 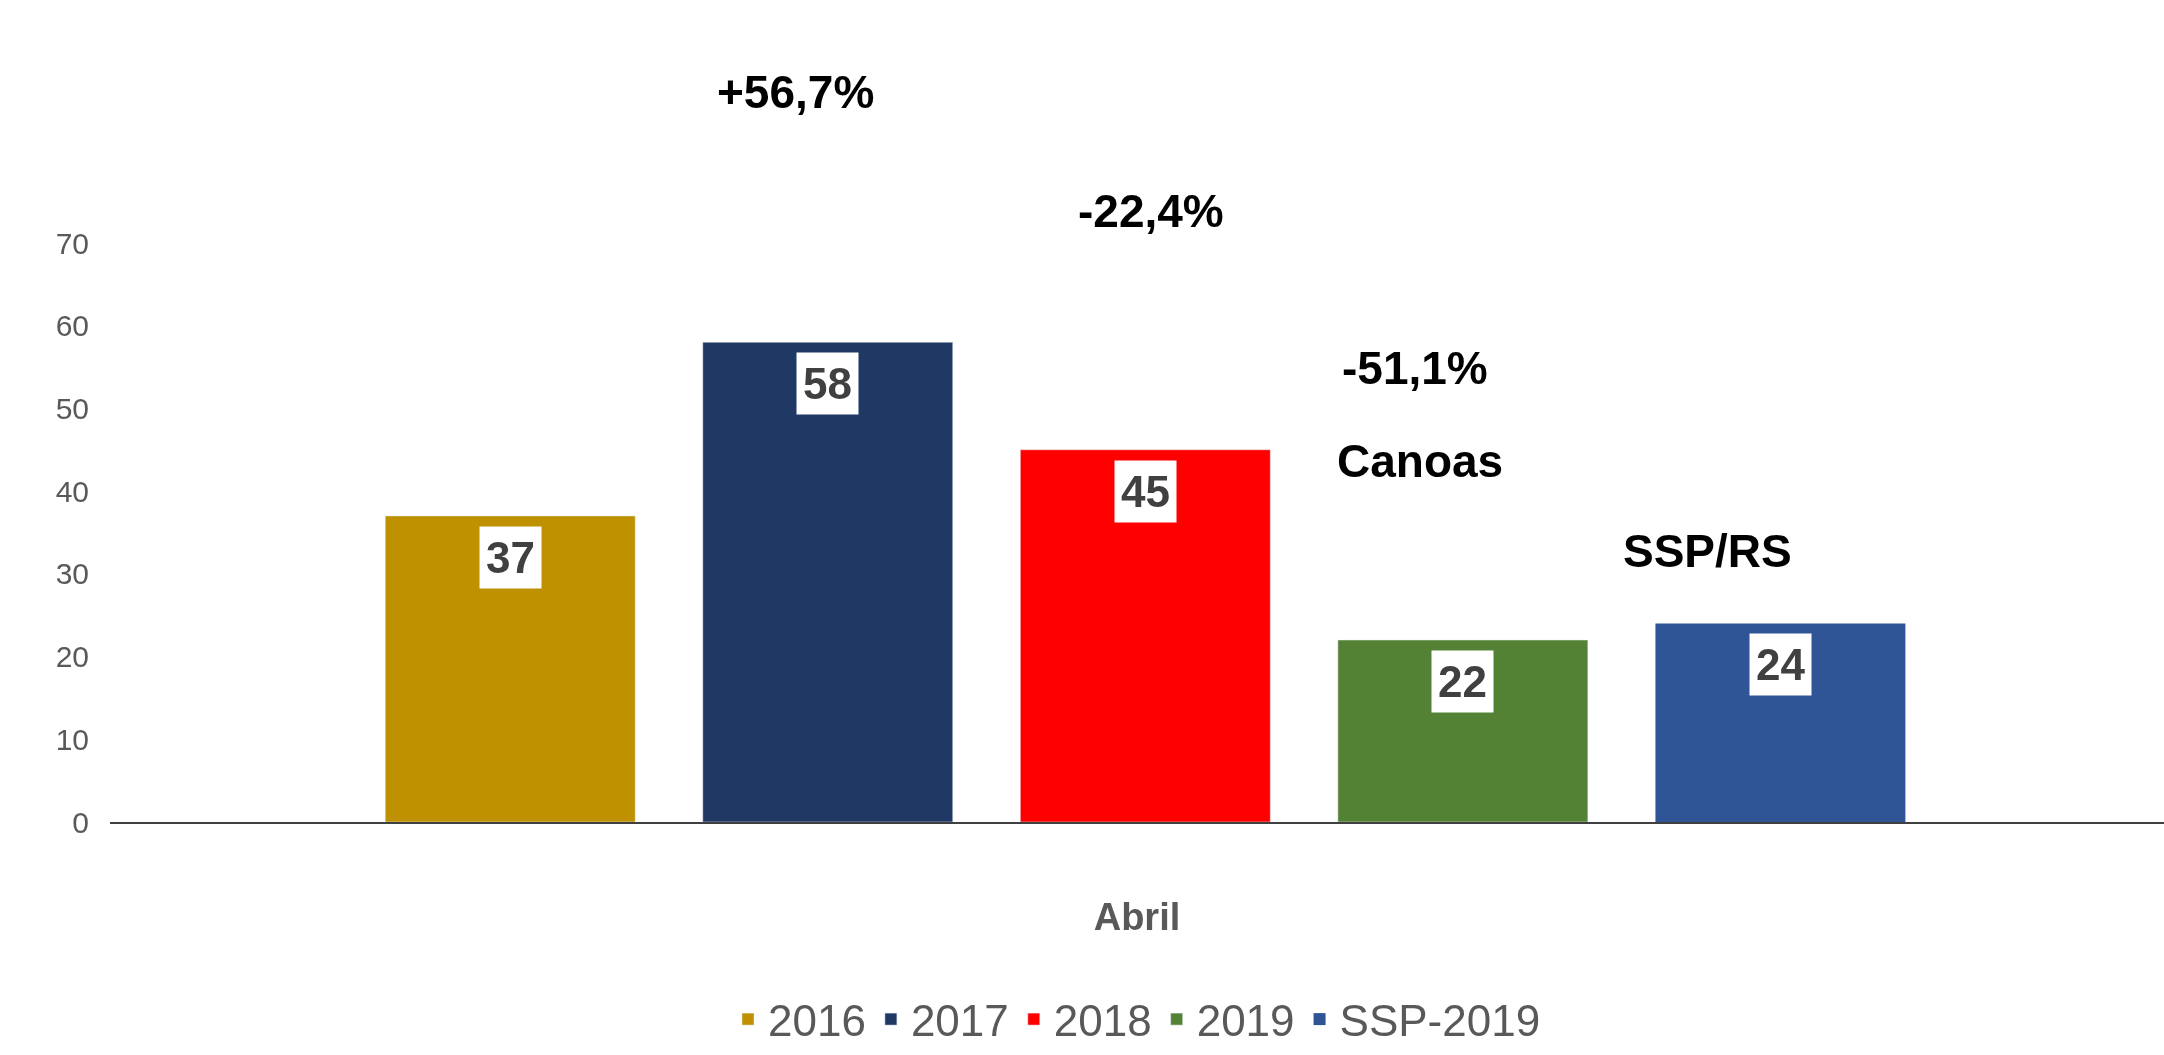 What do you see at coordinates (510, 557) in the screenshot?
I see `data-label: 37` at bounding box center [510, 557].